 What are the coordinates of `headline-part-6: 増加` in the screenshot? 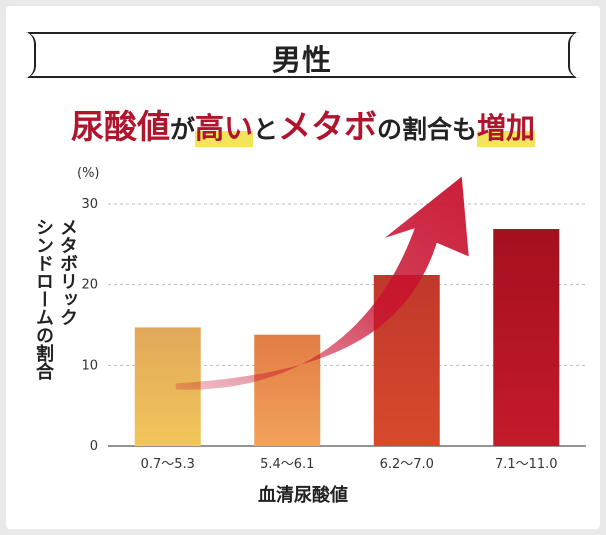 It's located at (506, 126).